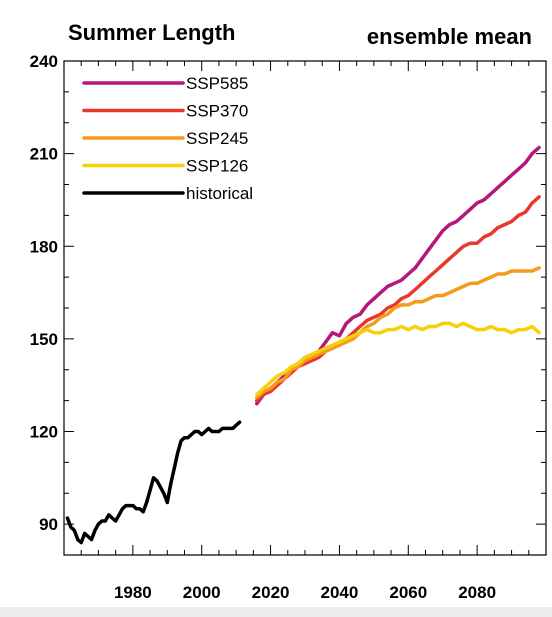  I want to click on chart-subtitle: ensemble mean, so click(449, 36).